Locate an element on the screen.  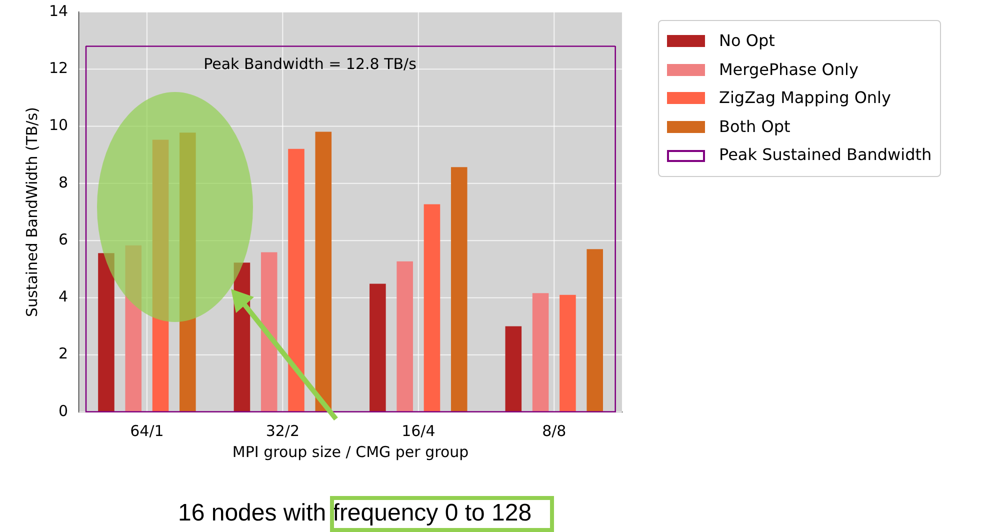
y-tick-label: 6 is located at coordinates (63, 239).